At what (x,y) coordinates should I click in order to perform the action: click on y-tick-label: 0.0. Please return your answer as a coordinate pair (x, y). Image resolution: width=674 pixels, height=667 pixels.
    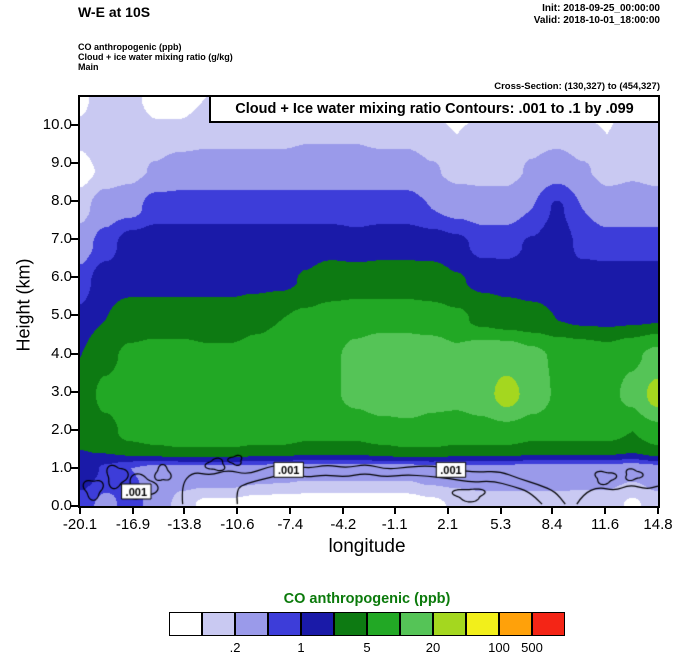
    Looking at the image, I should click on (61, 505).